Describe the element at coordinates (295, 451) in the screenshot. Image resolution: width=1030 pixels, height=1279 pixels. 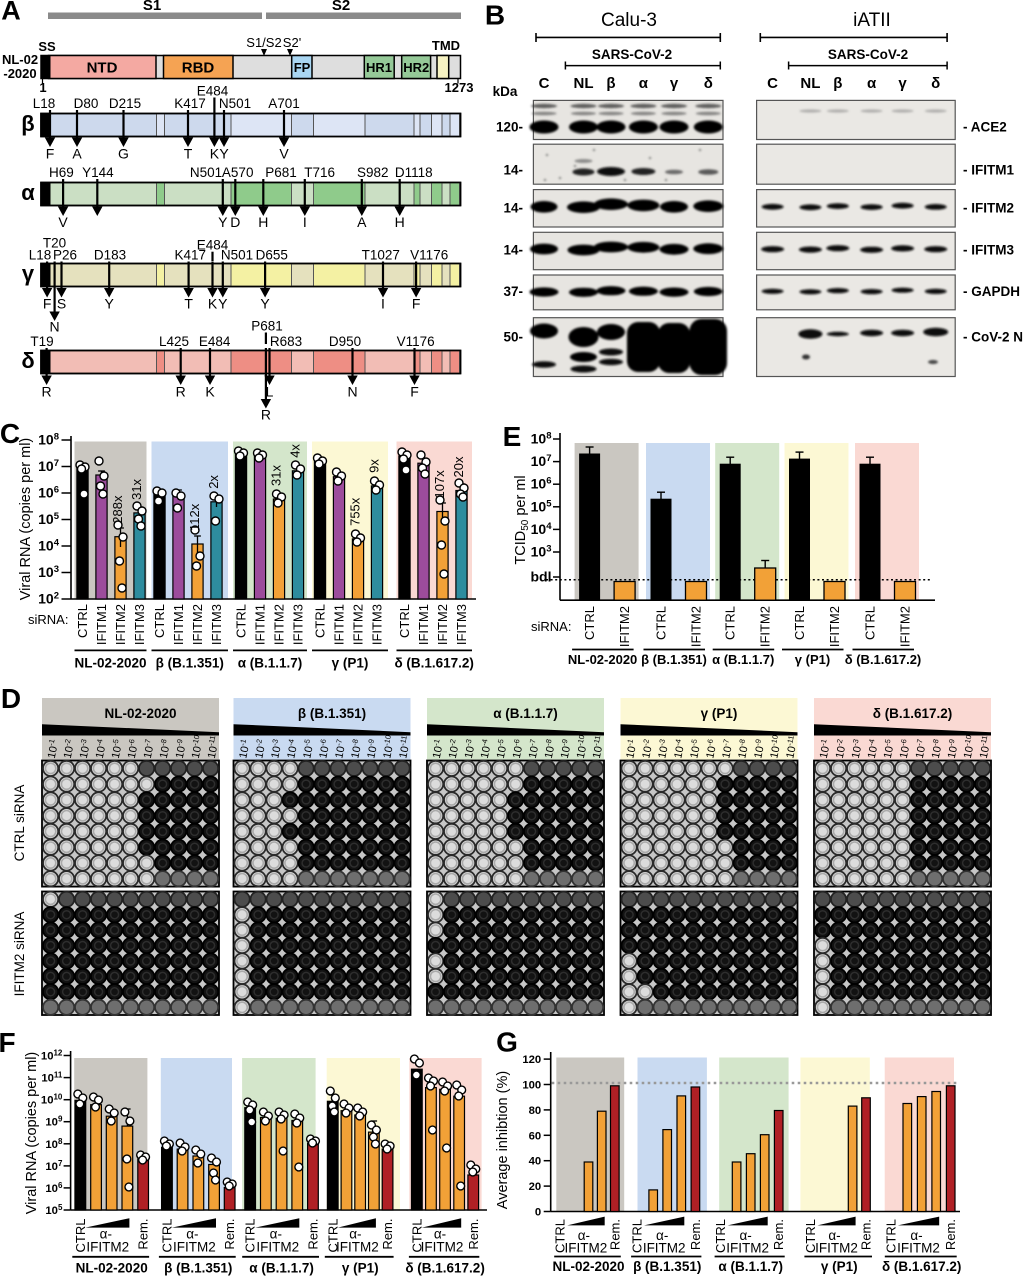
I see `svg-text: 4x` at that location.